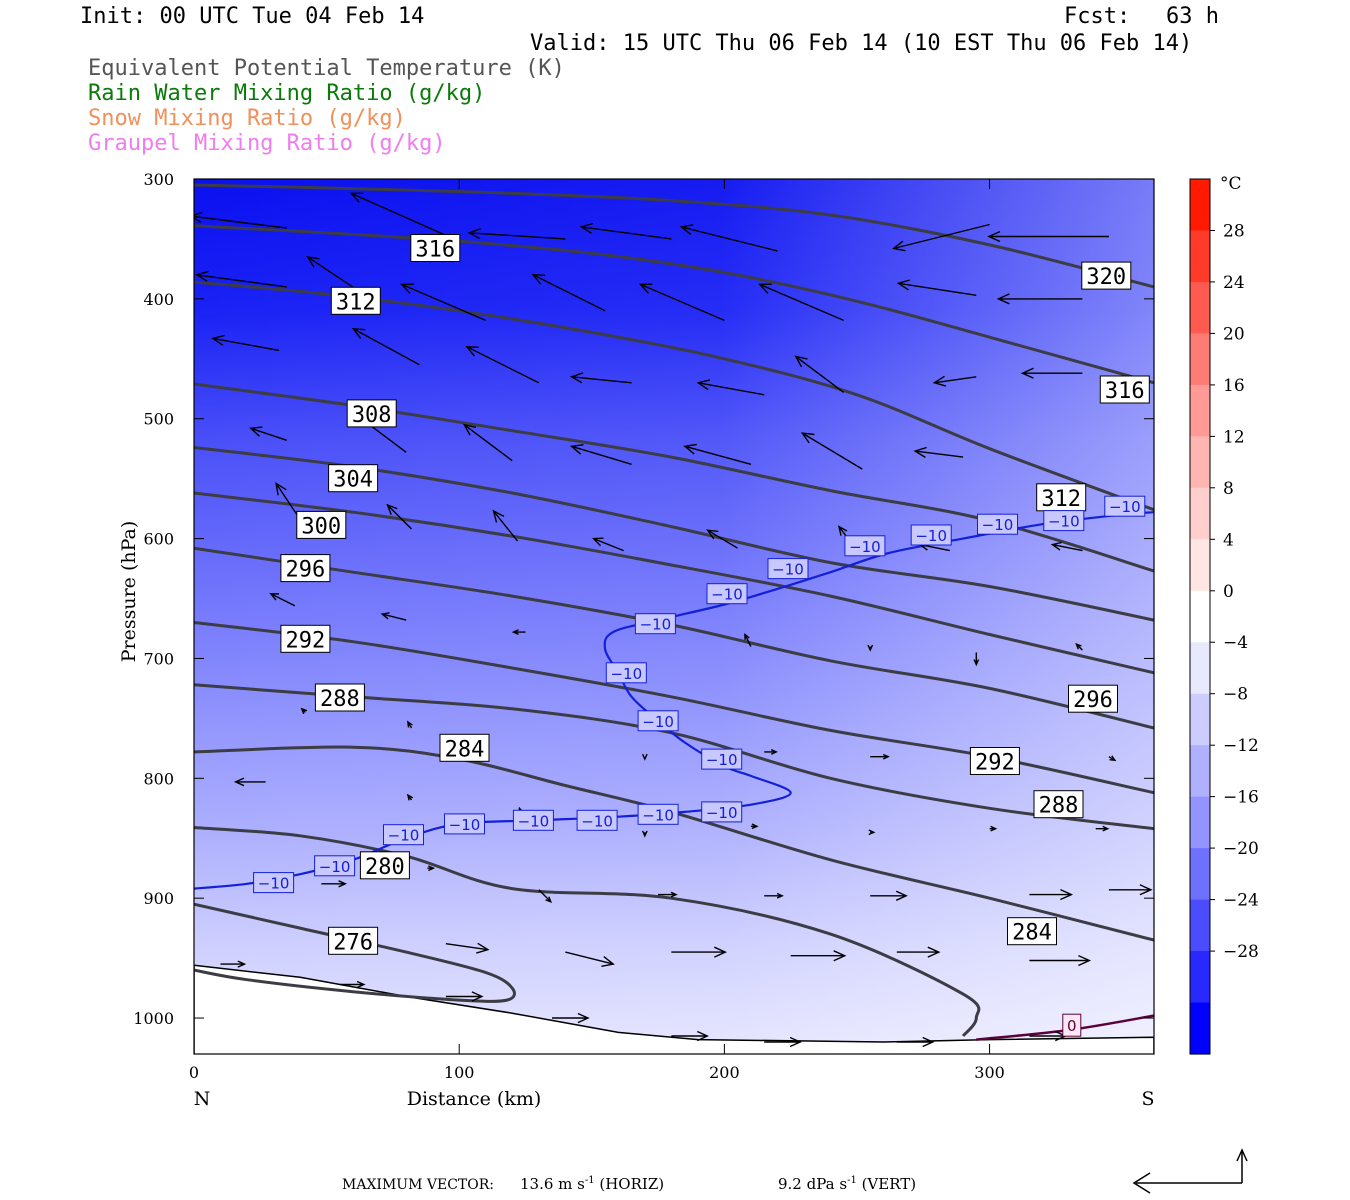 The image size is (1350, 1200). What do you see at coordinates (202, 1099) in the screenshot?
I see `north-label: N` at bounding box center [202, 1099].